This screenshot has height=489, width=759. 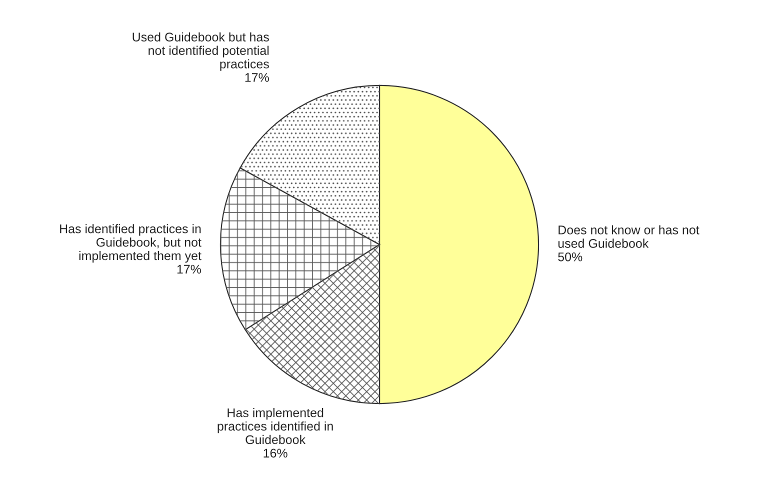 I want to click on slice-label: Has implemented practices identified in Guidebook, so click(x=275, y=426).